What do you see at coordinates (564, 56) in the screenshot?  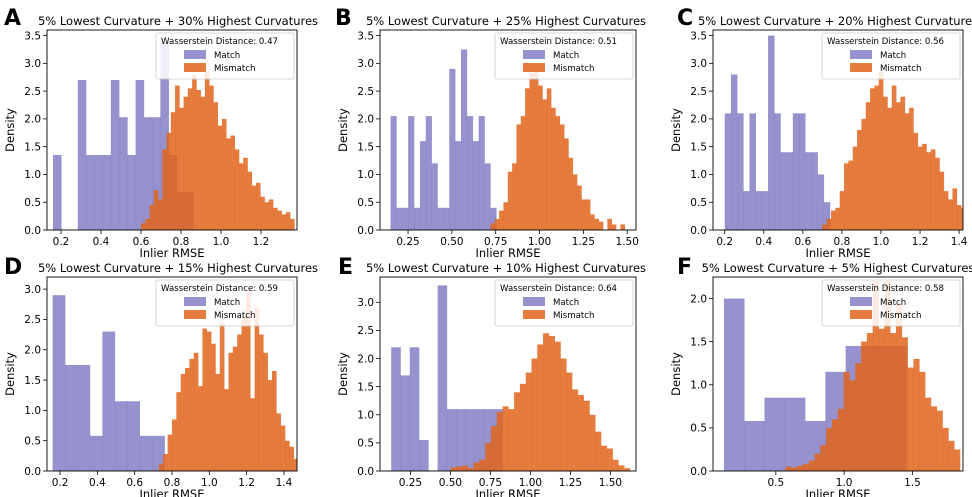 I see `legend: Wasserstein Distance: 0.51 Match Mismatch` at bounding box center [564, 56].